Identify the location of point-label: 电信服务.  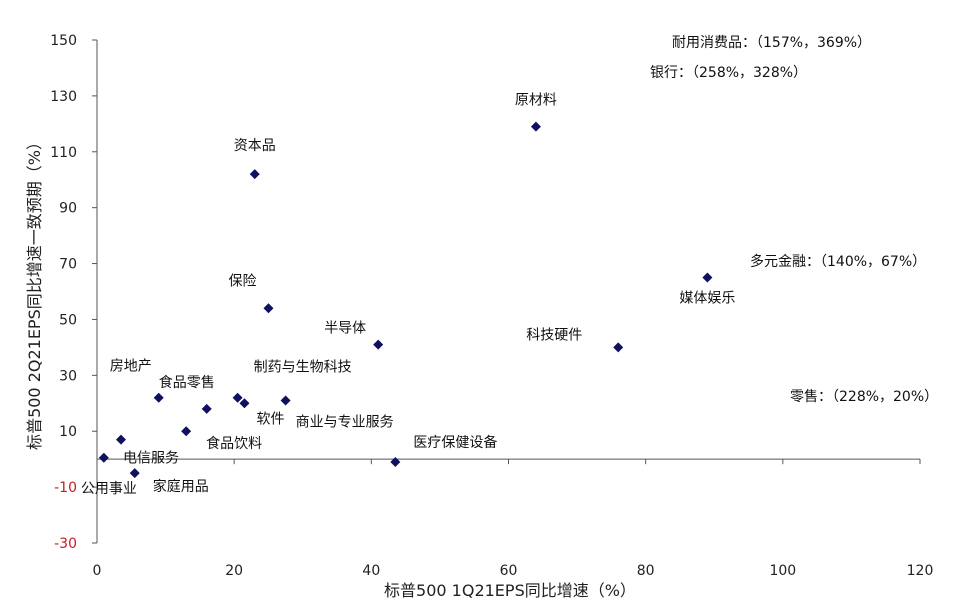
(151, 459).